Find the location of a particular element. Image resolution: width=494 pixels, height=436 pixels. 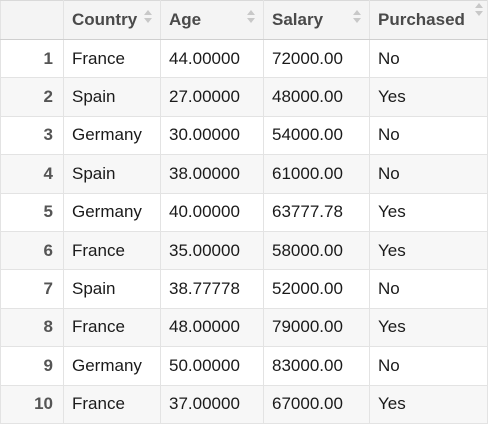

table-header: Country Age Salary Purchased is located at coordinates (244, 20).